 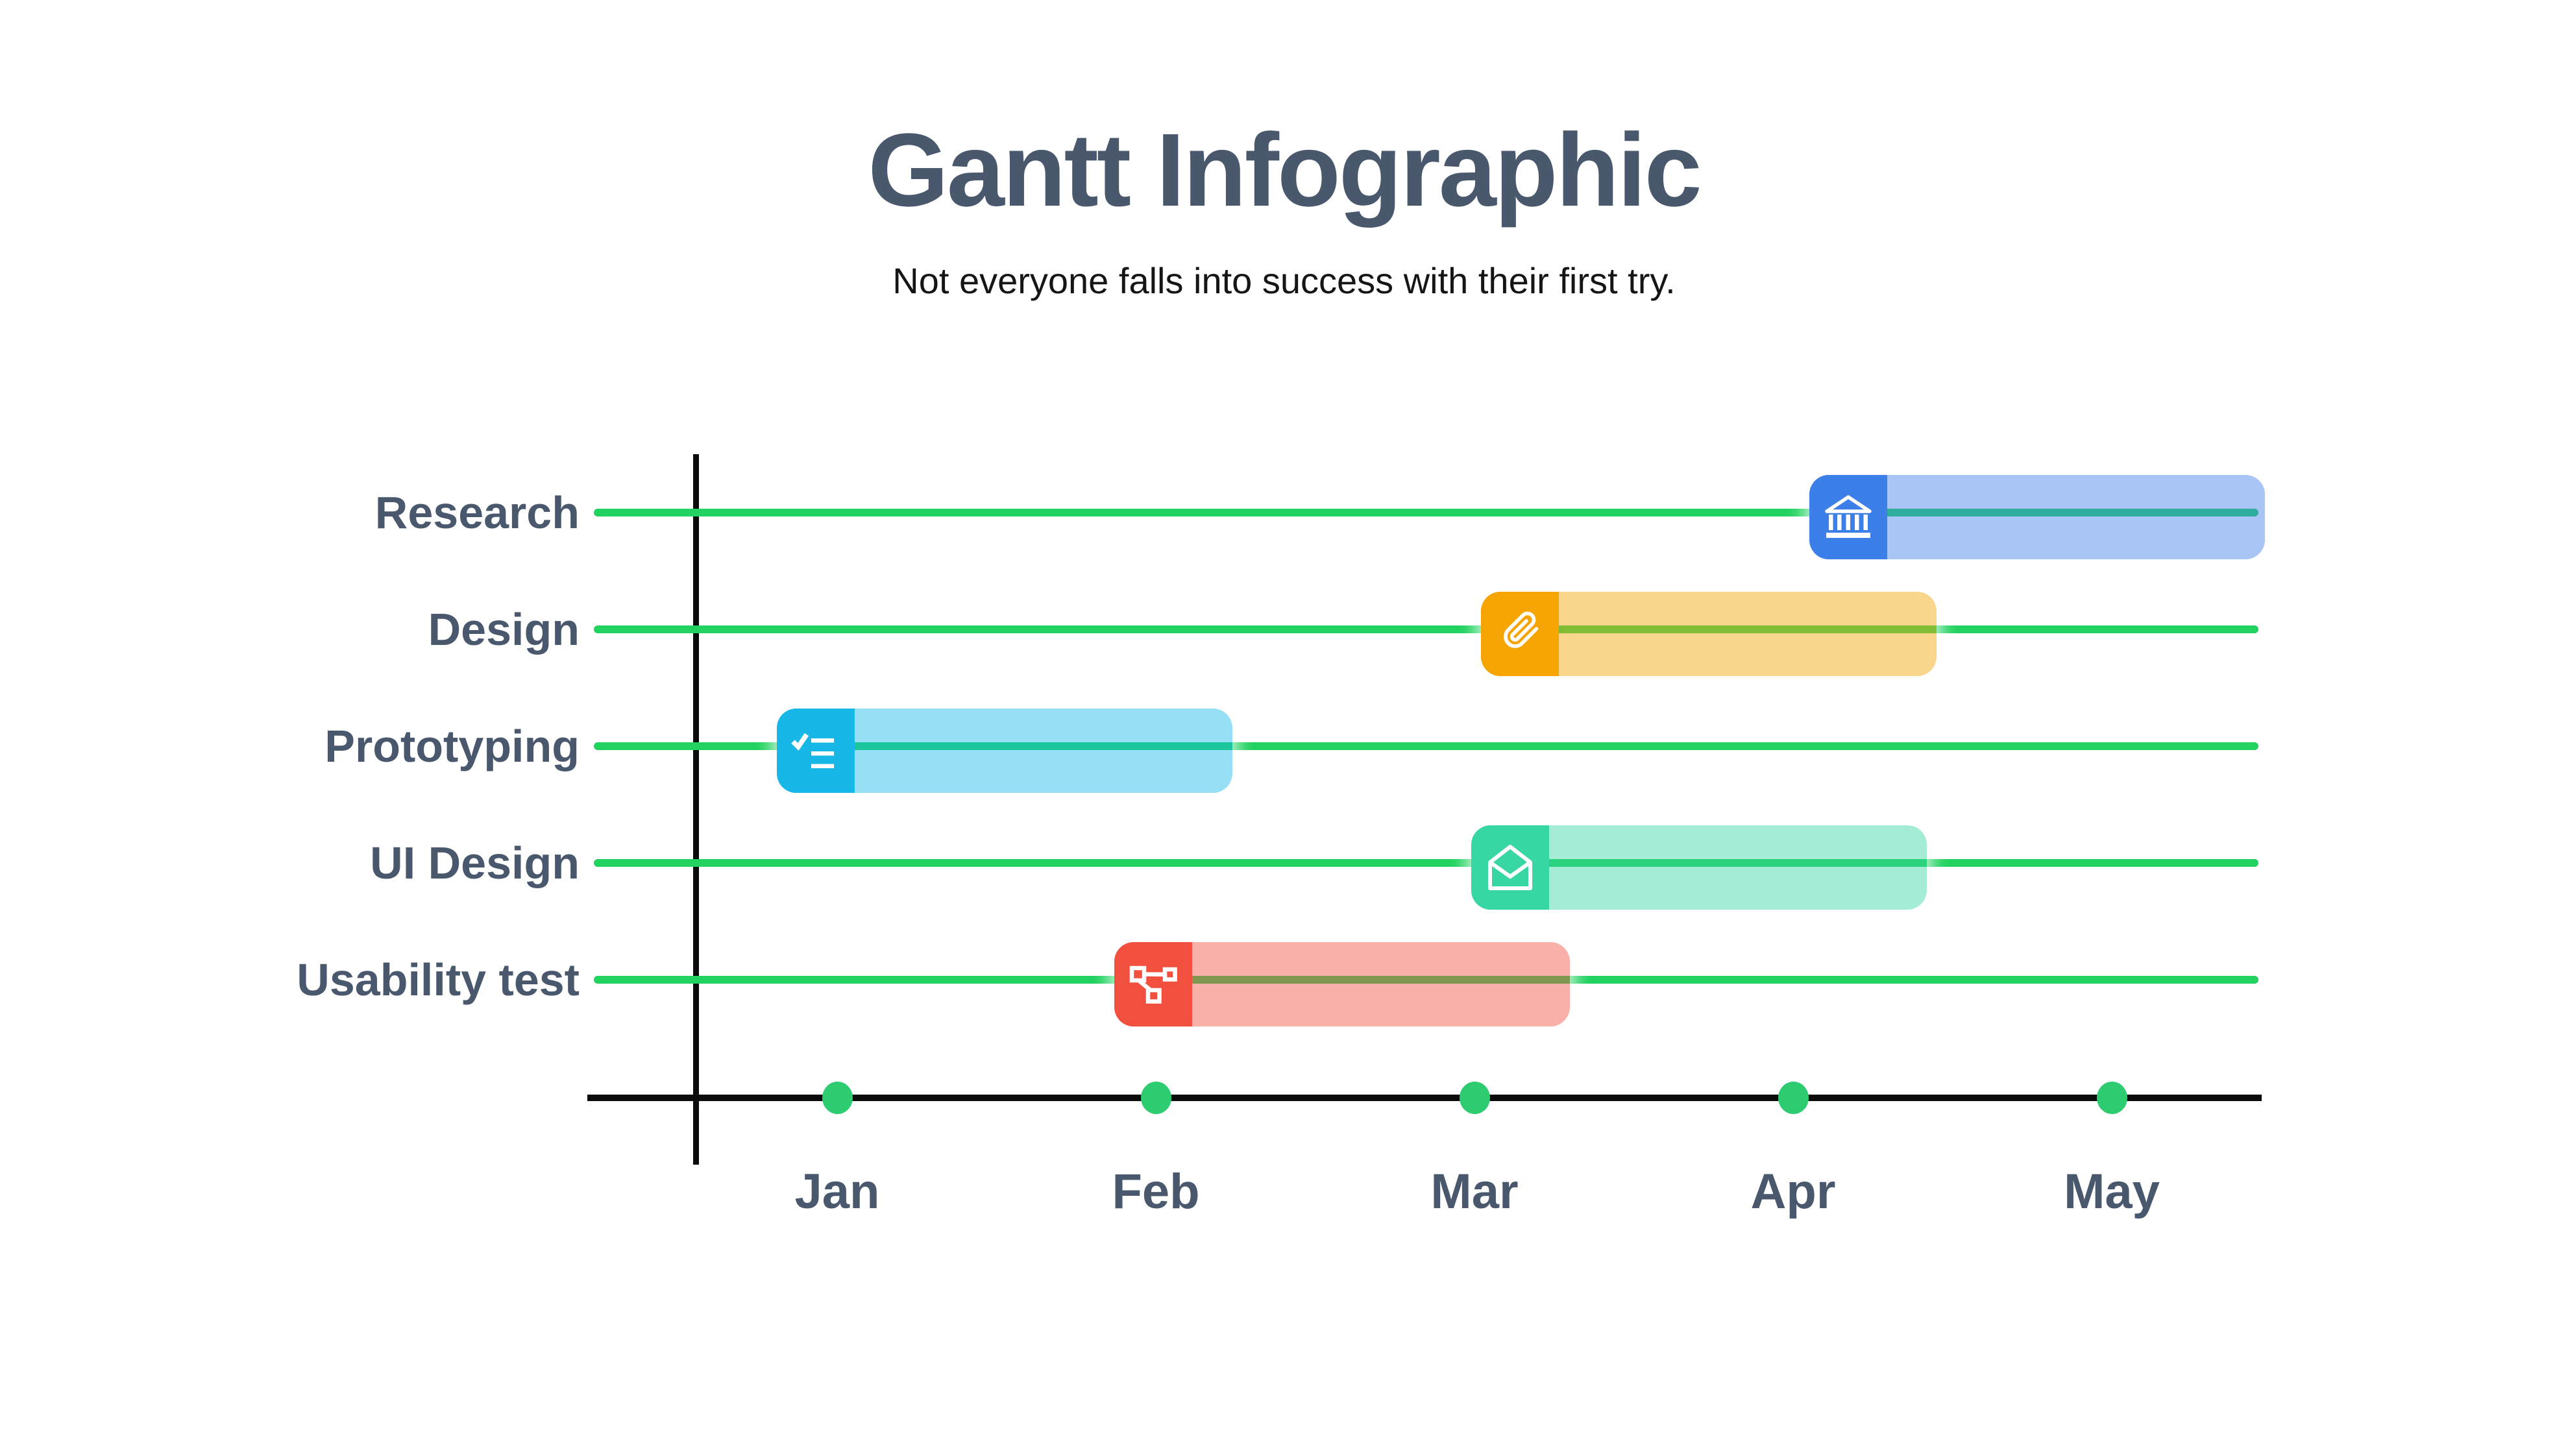 I want to click on checklist-icon, so click(x=815, y=751).